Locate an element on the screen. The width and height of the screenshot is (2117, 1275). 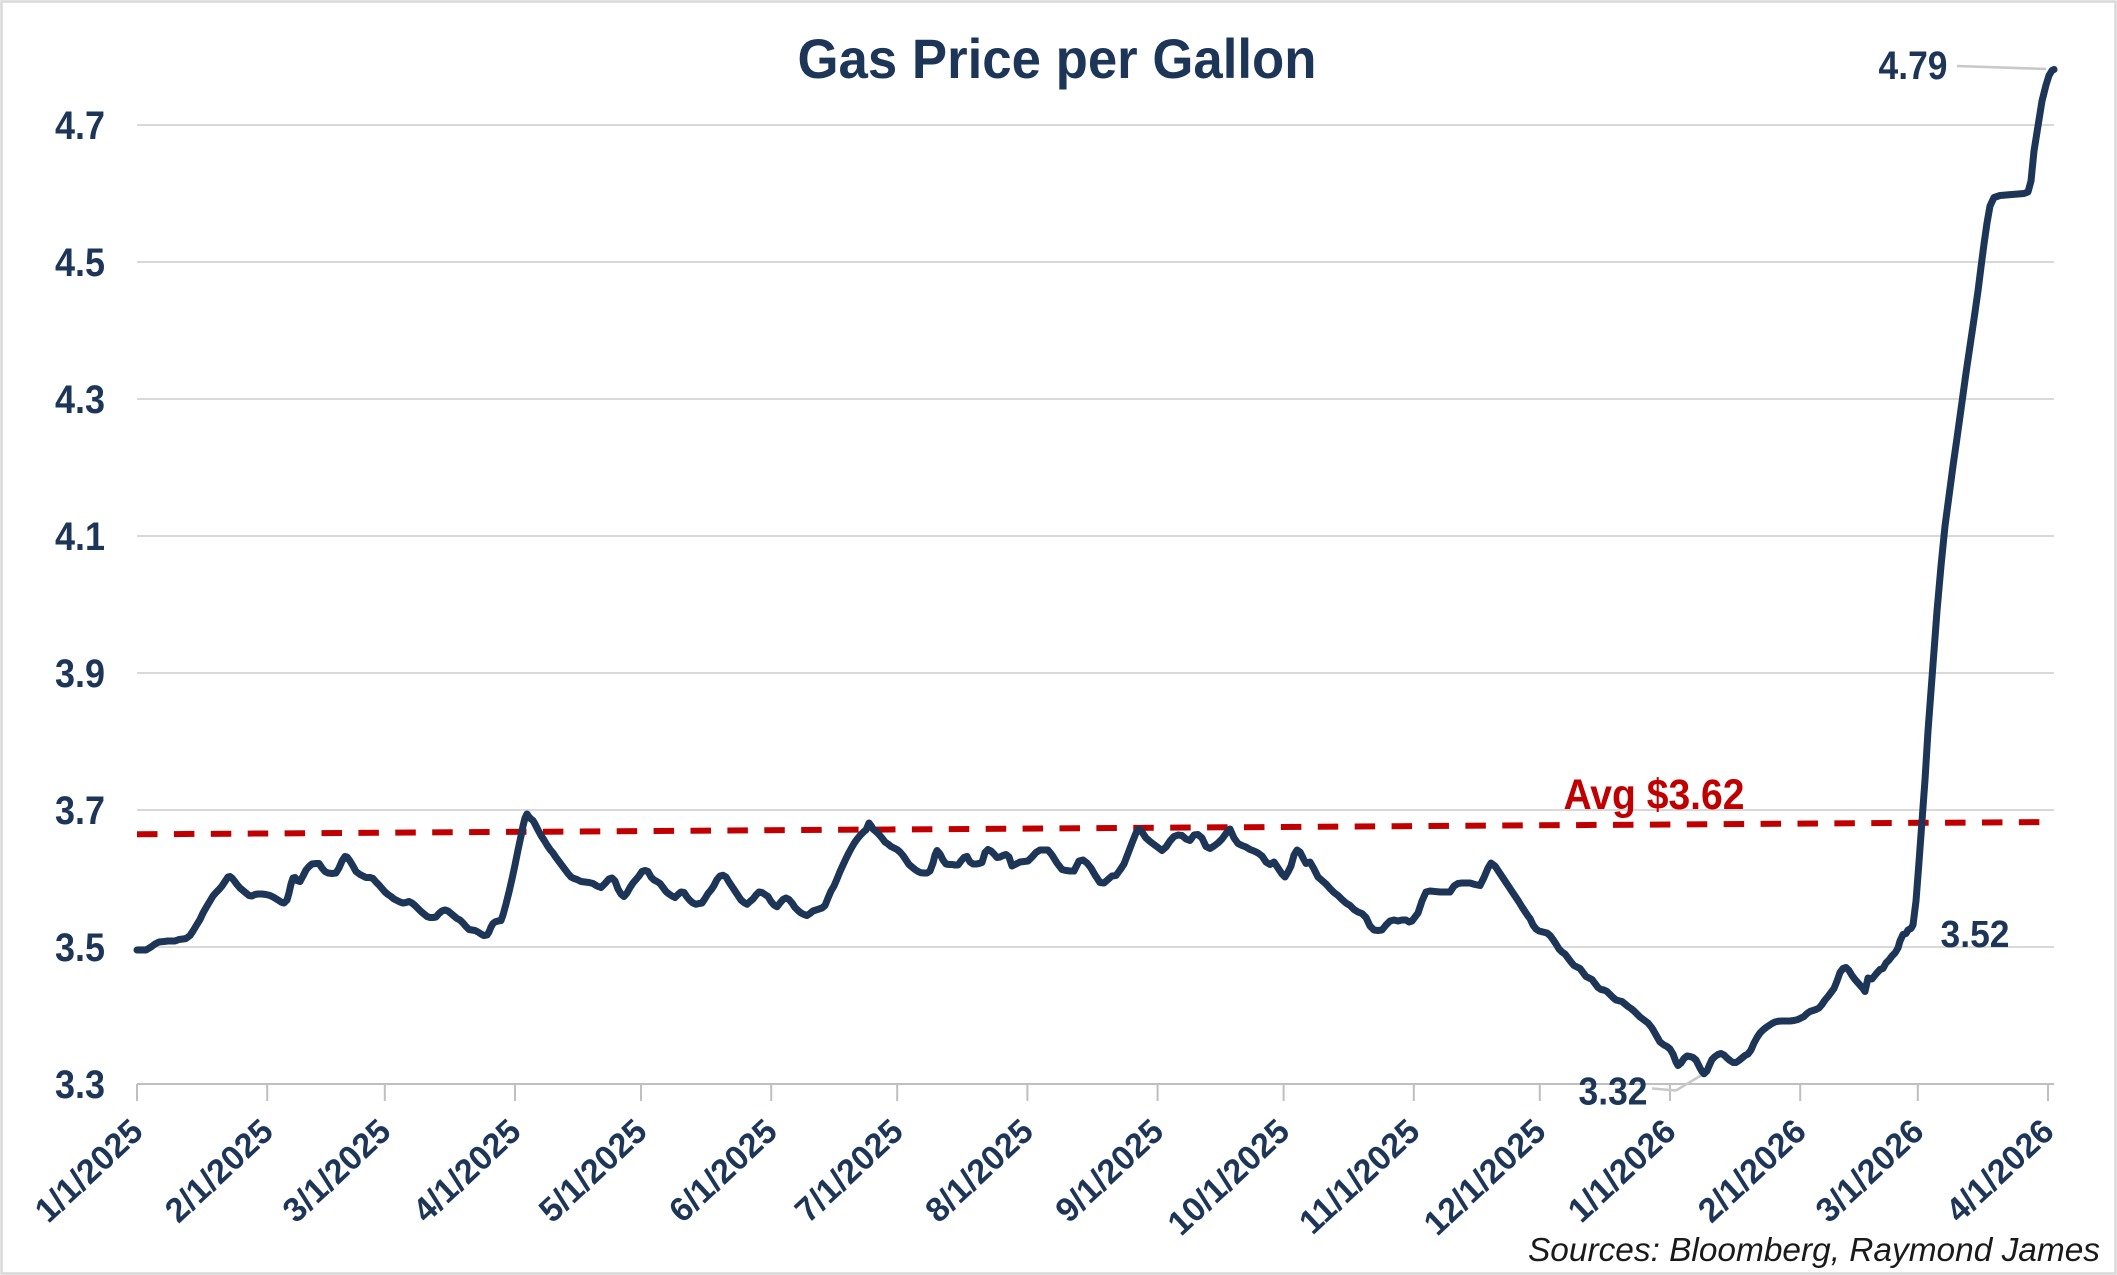
svg-text:Sources: Bloomberg, Raymond Ja: Sources: Bloomberg, Raymond James is located at coordinates (1814, 1249).